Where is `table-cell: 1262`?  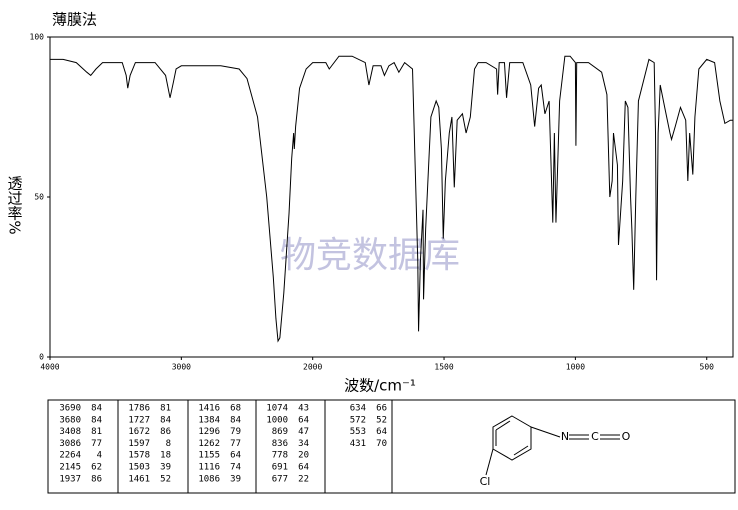
table-cell: 1262 is located at coordinates (209, 444).